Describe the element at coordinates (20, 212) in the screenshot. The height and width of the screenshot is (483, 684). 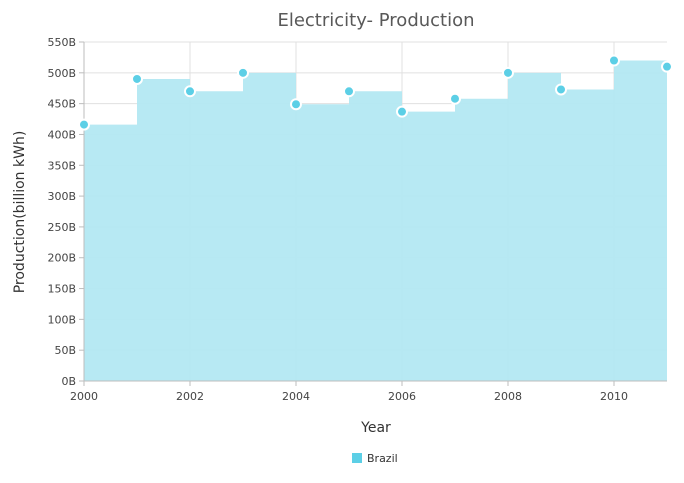
I see `y-axis-title: Production(billion kWh)` at that location.